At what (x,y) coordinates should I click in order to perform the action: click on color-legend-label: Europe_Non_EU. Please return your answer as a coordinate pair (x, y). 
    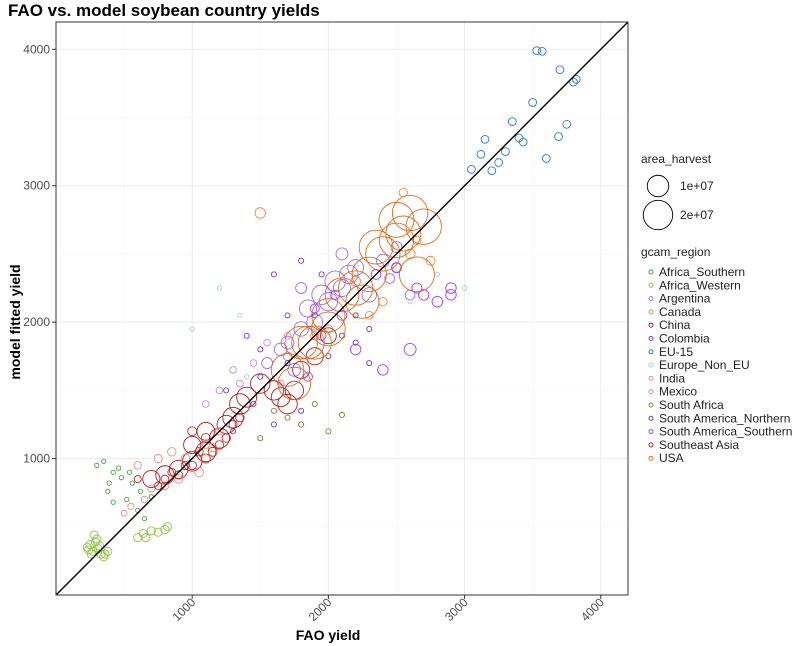
    Looking at the image, I should click on (704, 365).